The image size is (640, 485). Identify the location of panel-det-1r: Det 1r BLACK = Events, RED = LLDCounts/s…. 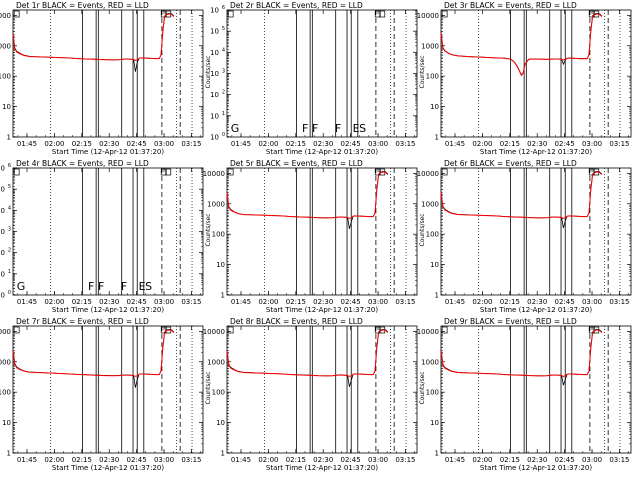
(102, 78).